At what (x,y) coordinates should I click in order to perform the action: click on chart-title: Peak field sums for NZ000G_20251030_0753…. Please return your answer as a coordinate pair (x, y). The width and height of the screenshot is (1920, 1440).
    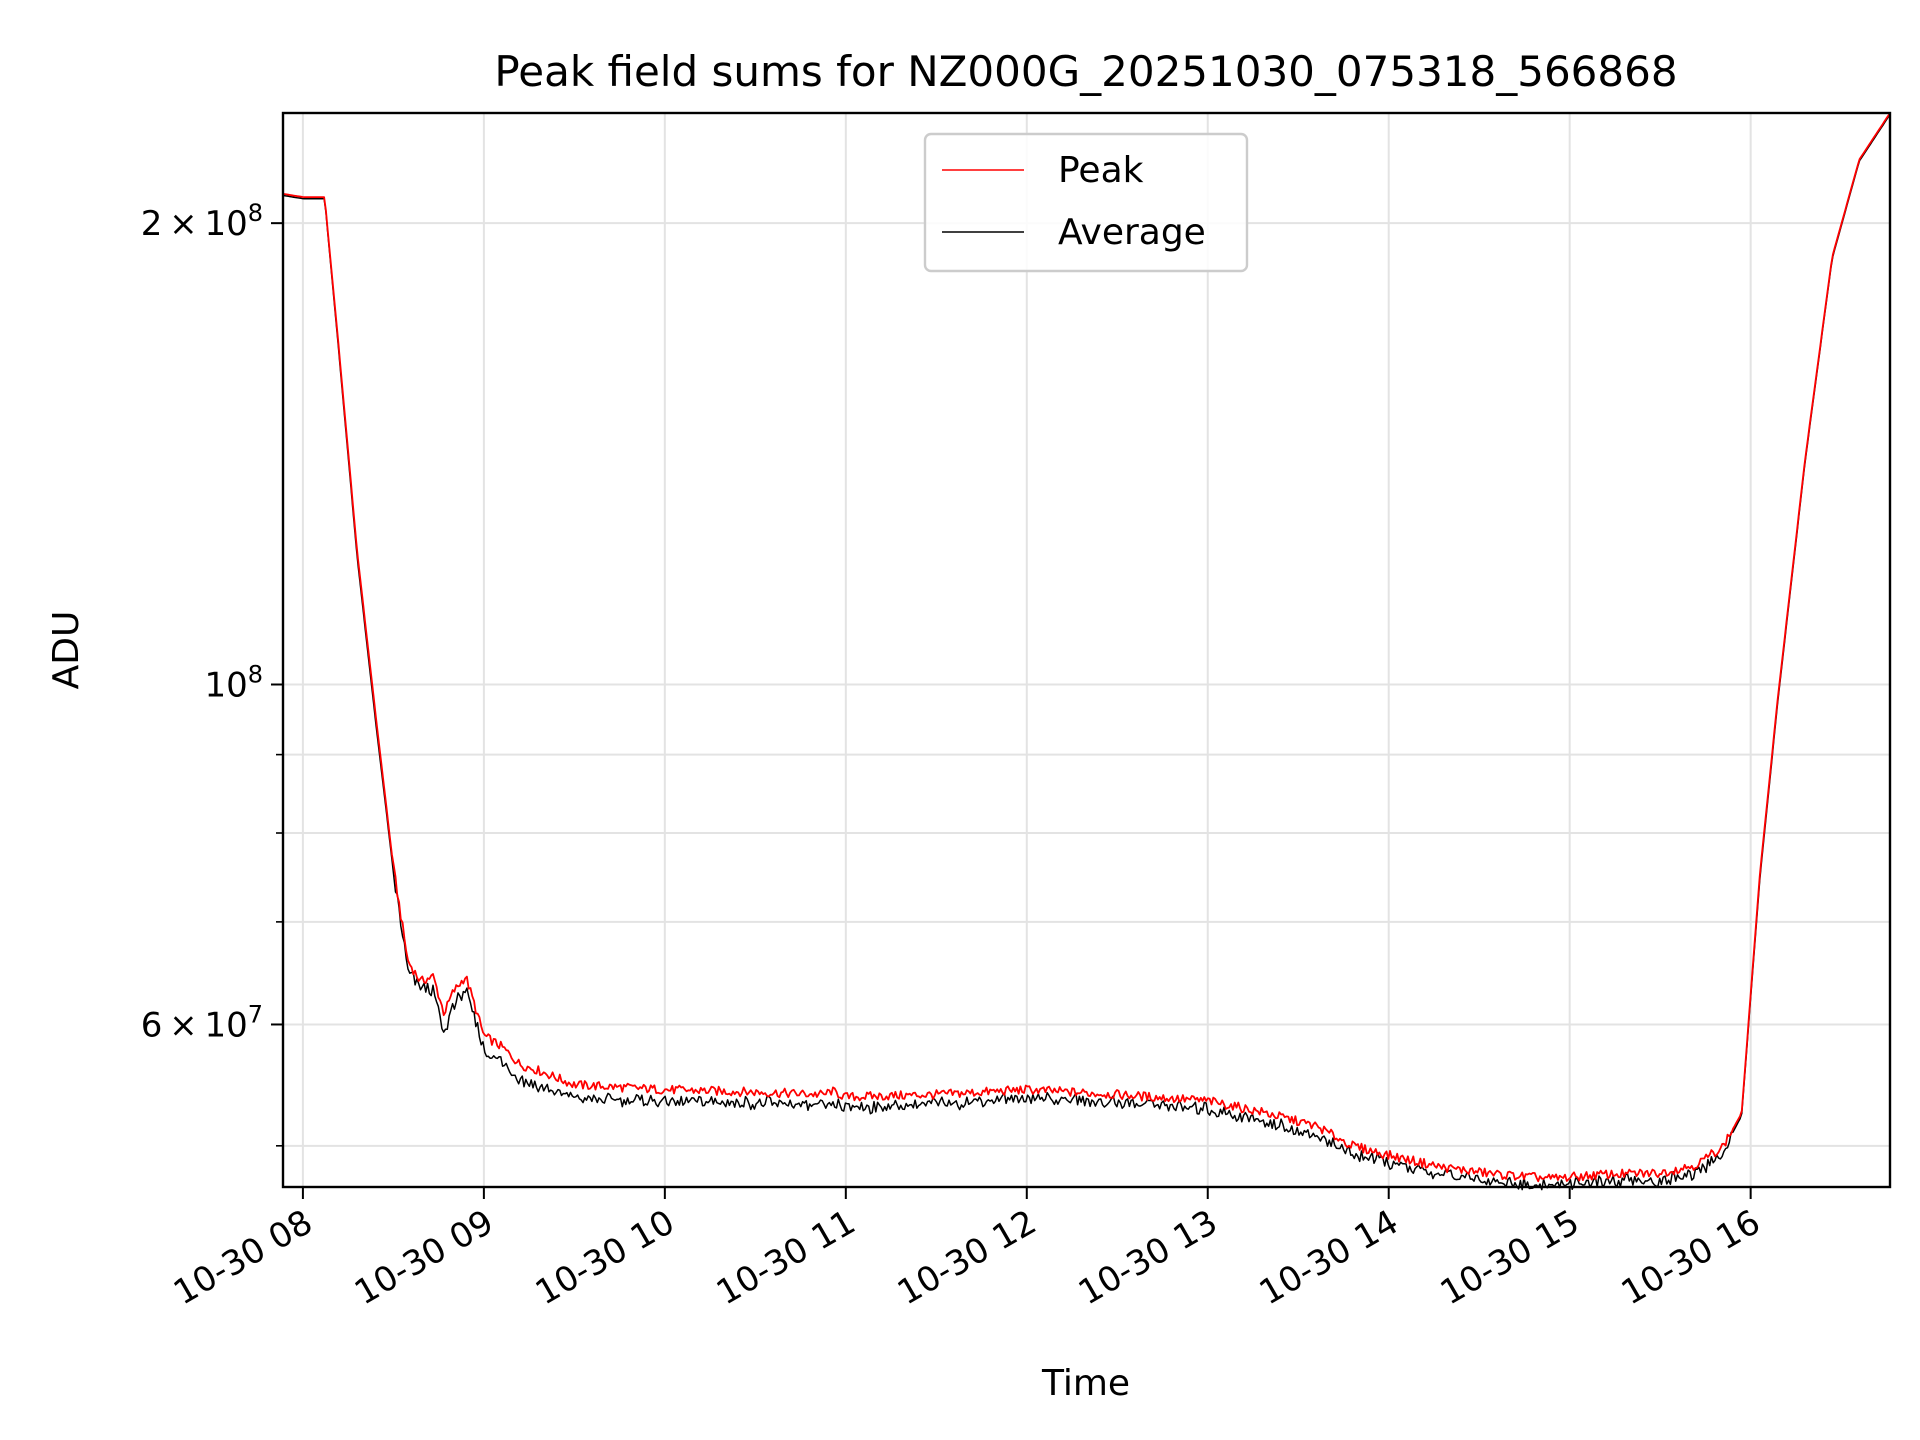
    Looking at the image, I should click on (1085, 71).